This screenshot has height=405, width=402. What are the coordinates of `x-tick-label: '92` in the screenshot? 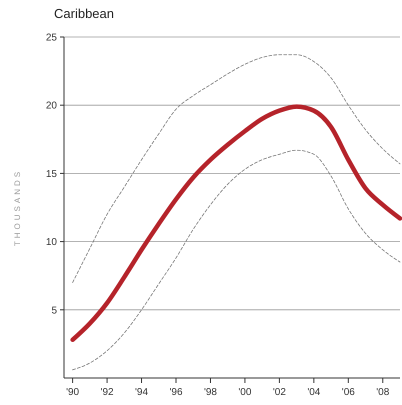 It's located at (107, 392).